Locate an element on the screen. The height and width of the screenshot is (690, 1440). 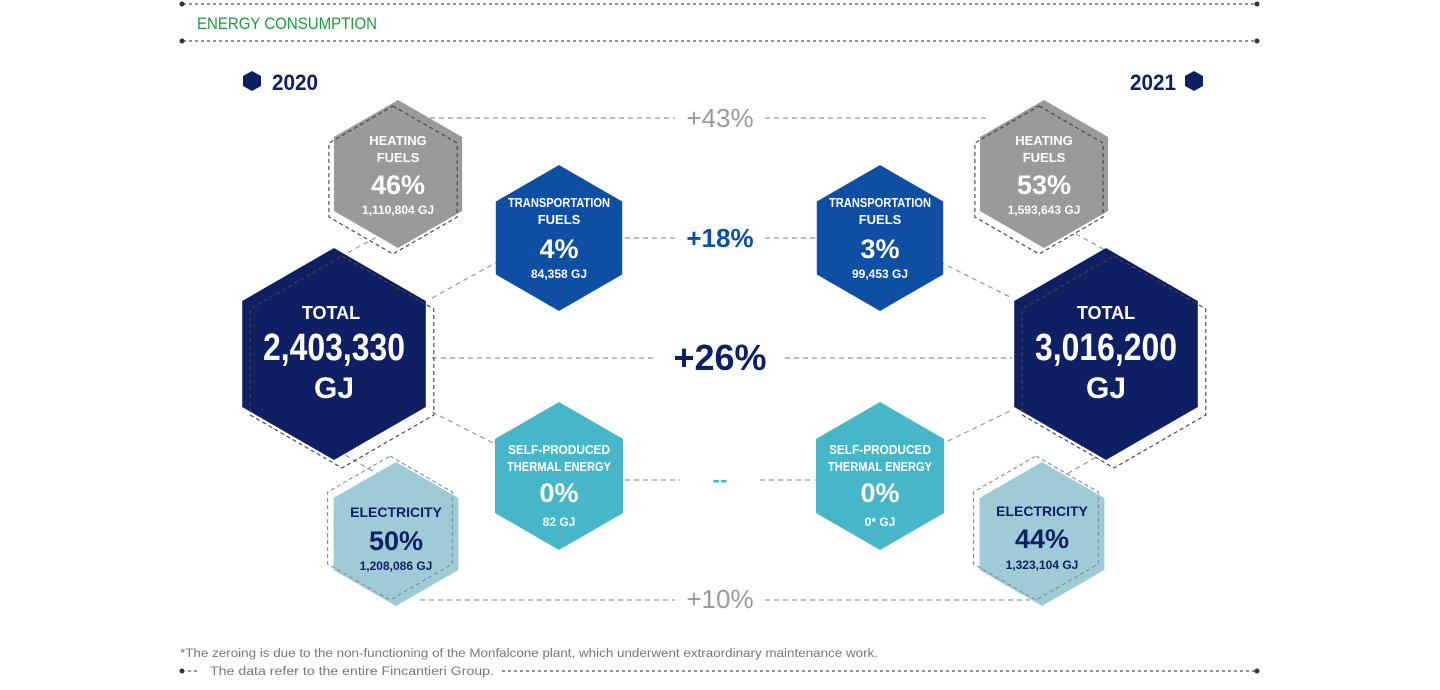
change-thermal: -- is located at coordinates (720, 479).